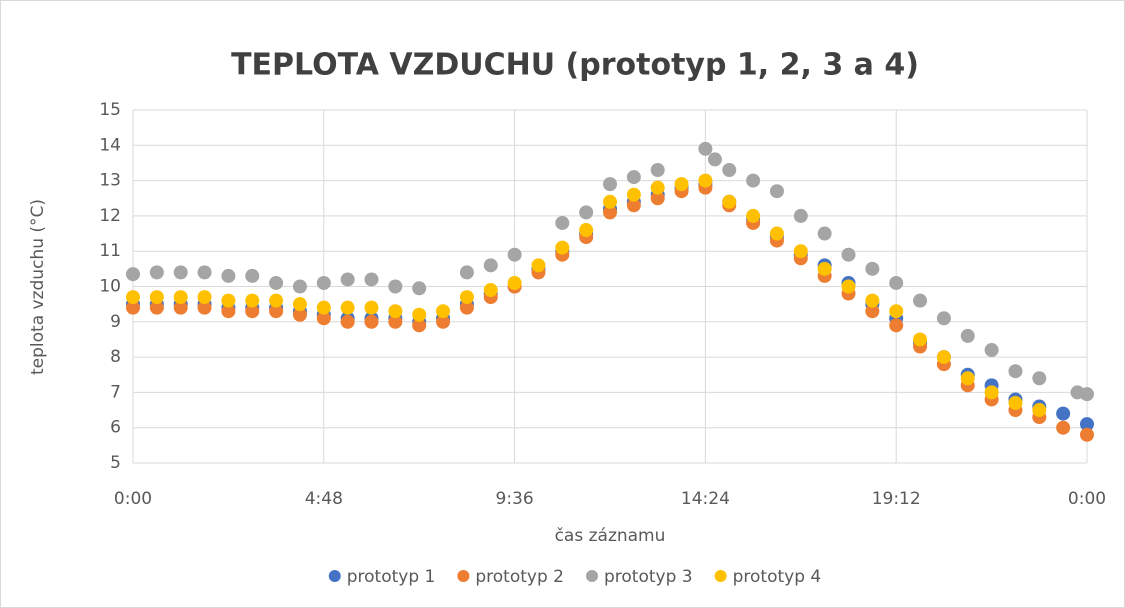  Describe the element at coordinates (575, 65) in the screenshot. I see `chart-title: TEPLOTA VZDUCHU (prototyp 1, 2, 3 a 4)` at that location.